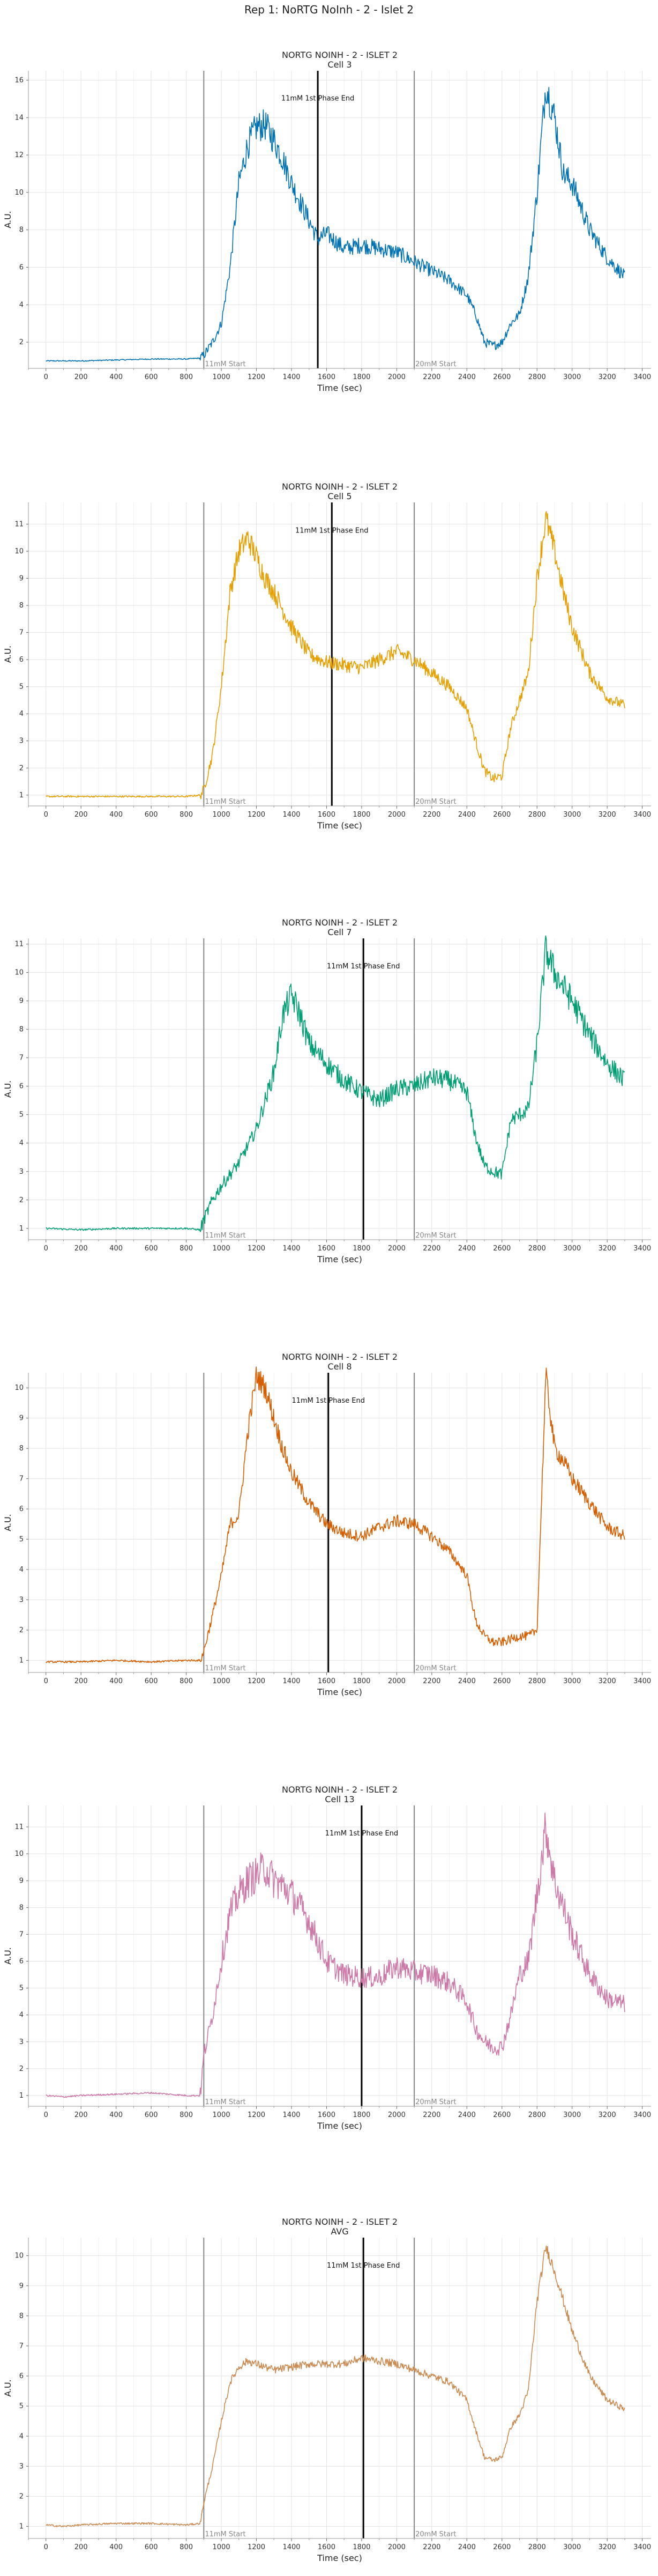  Describe the element at coordinates (340, 496) in the screenshot. I see `chart-subtitle: Cell 5` at that location.